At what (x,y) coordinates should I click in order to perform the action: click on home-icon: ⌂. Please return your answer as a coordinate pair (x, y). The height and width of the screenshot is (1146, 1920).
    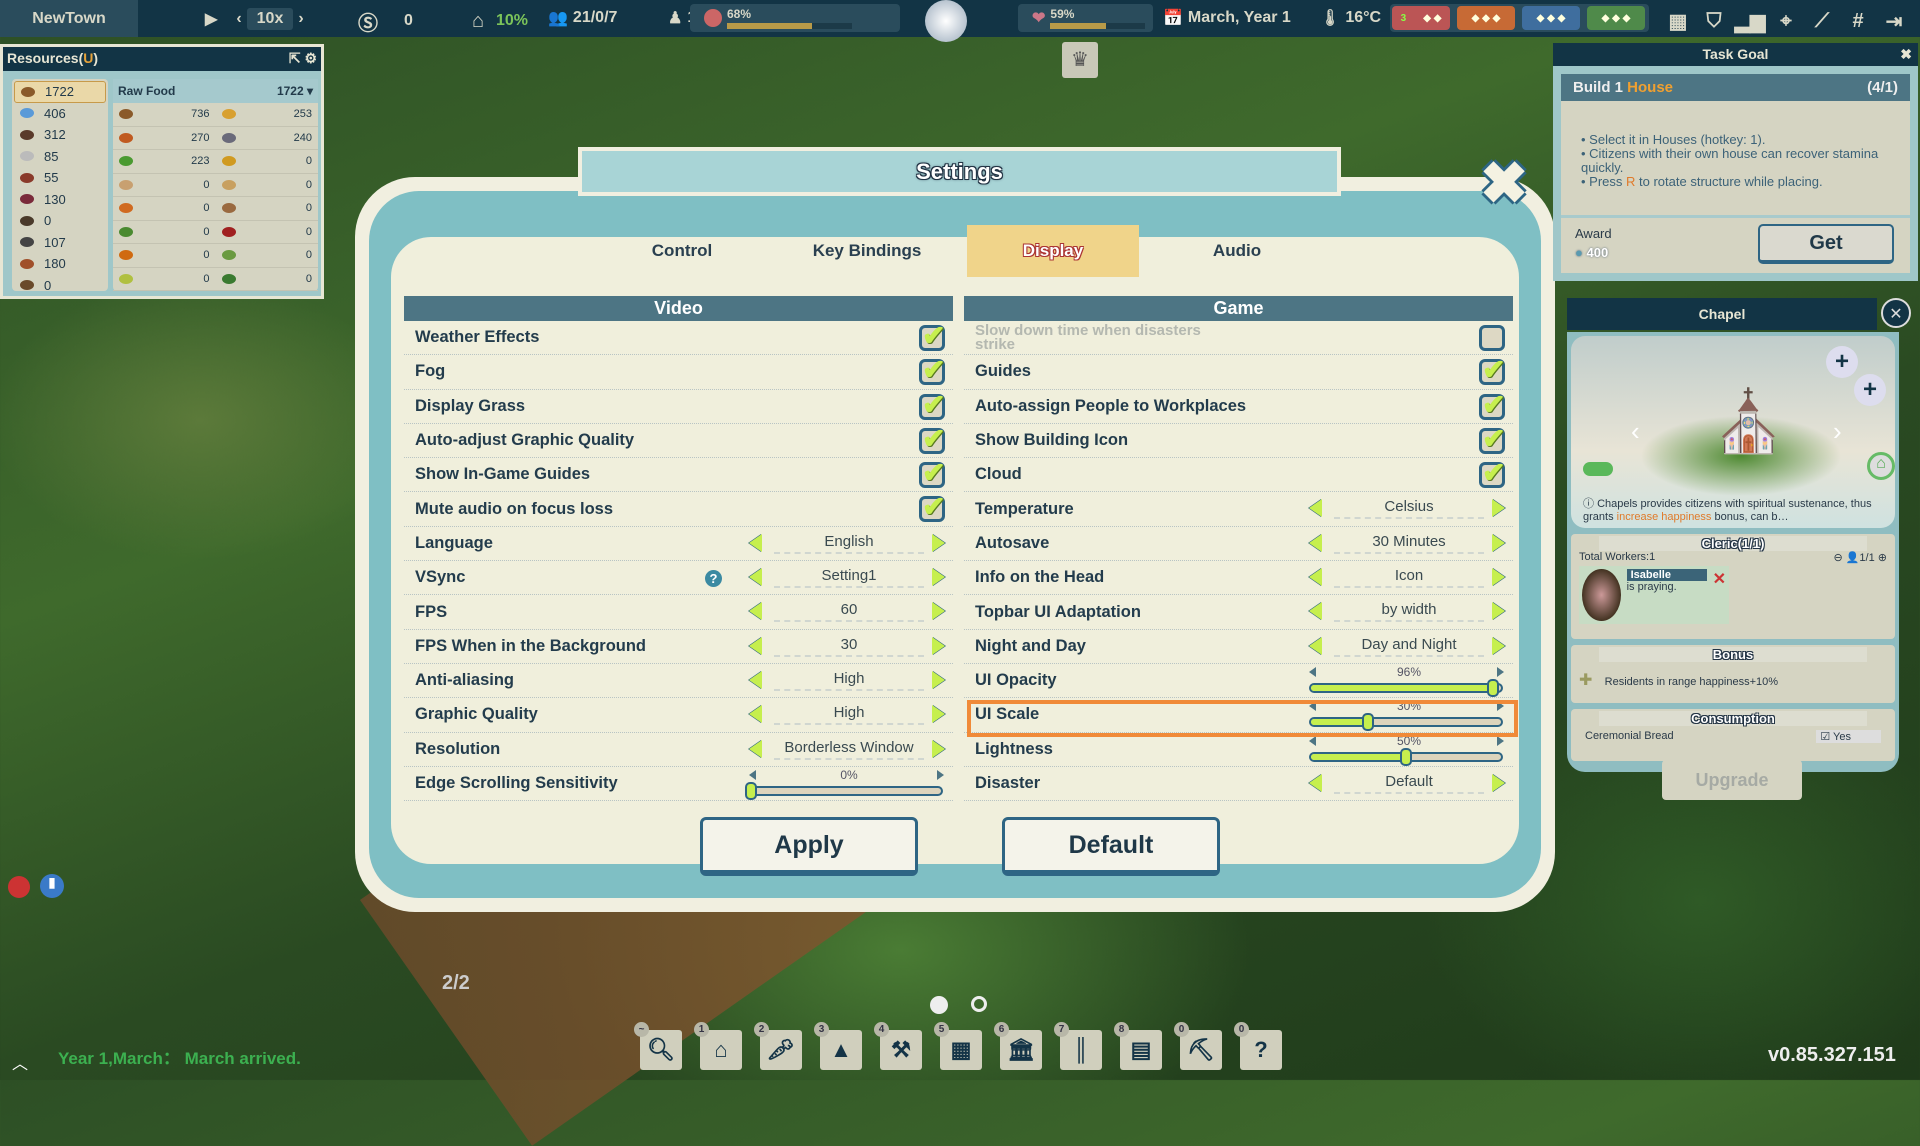
    Looking at the image, I should click on (1881, 466).